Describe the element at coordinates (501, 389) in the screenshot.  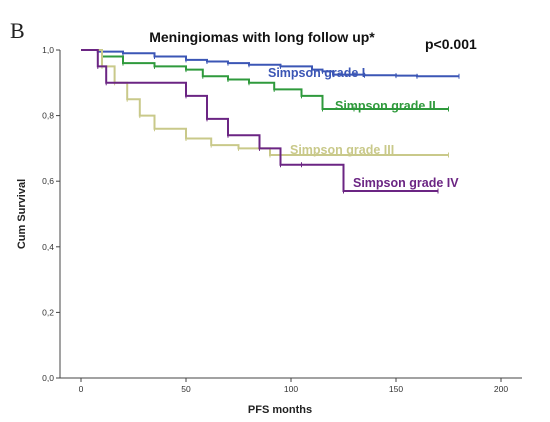
I see `x-tick-label: 200` at that location.